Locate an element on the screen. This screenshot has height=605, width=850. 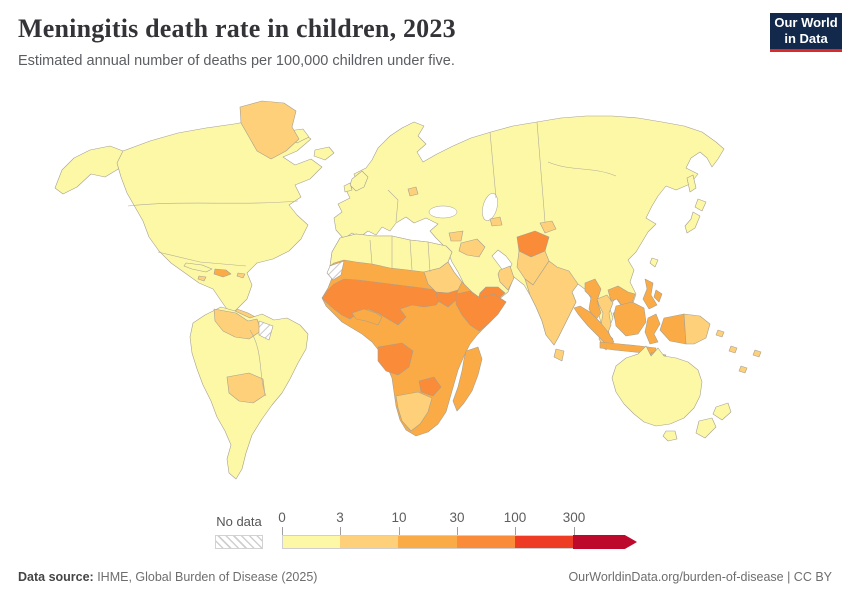
owid-logo-line1: Our World is located at coordinates (806, 23).